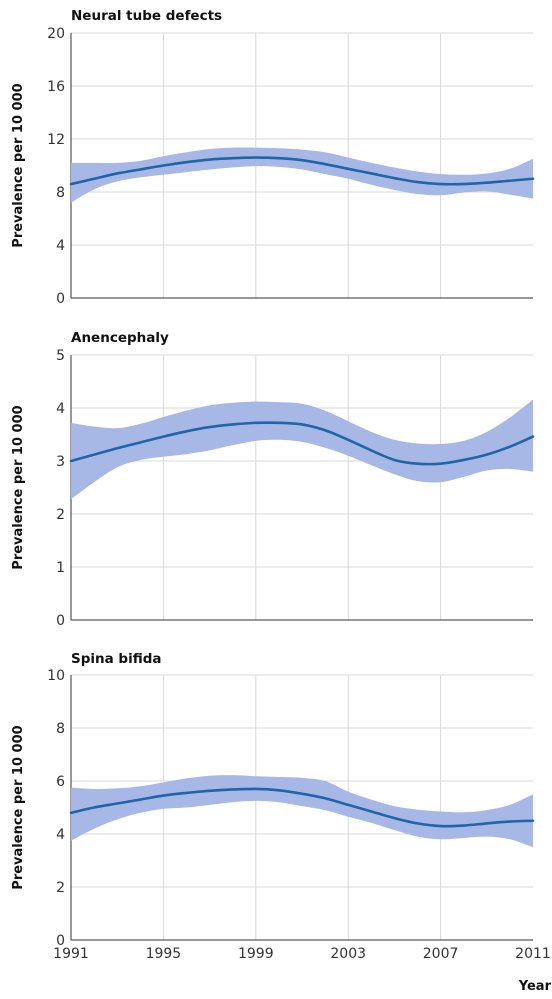 Image resolution: width=552 pixels, height=999 pixels. Describe the element at coordinates (56, 140) in the screenshot. I see `y-tick-label: 12` at that location.